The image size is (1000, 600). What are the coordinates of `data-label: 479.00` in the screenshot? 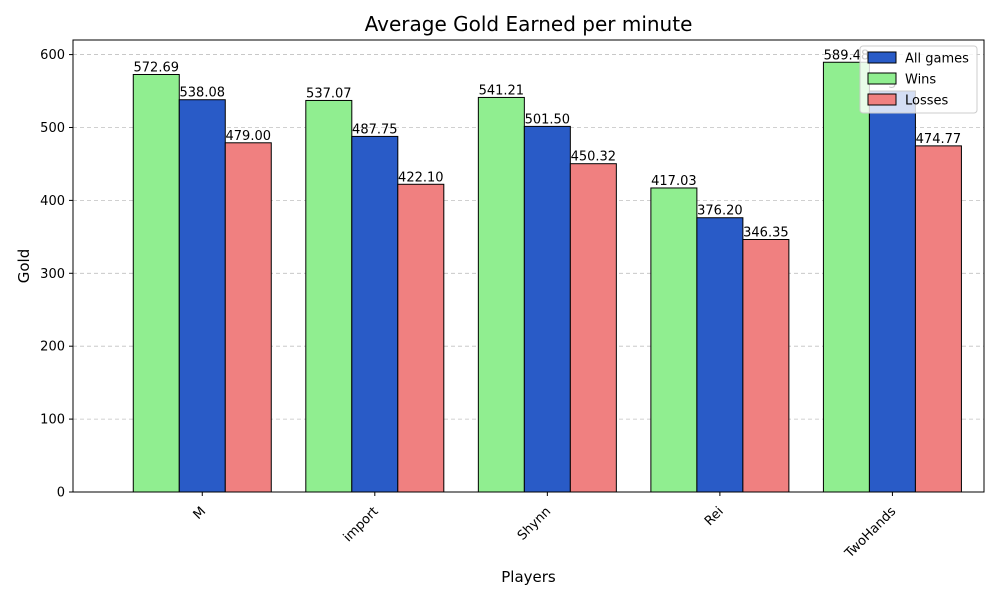 It's located at (249, 136).